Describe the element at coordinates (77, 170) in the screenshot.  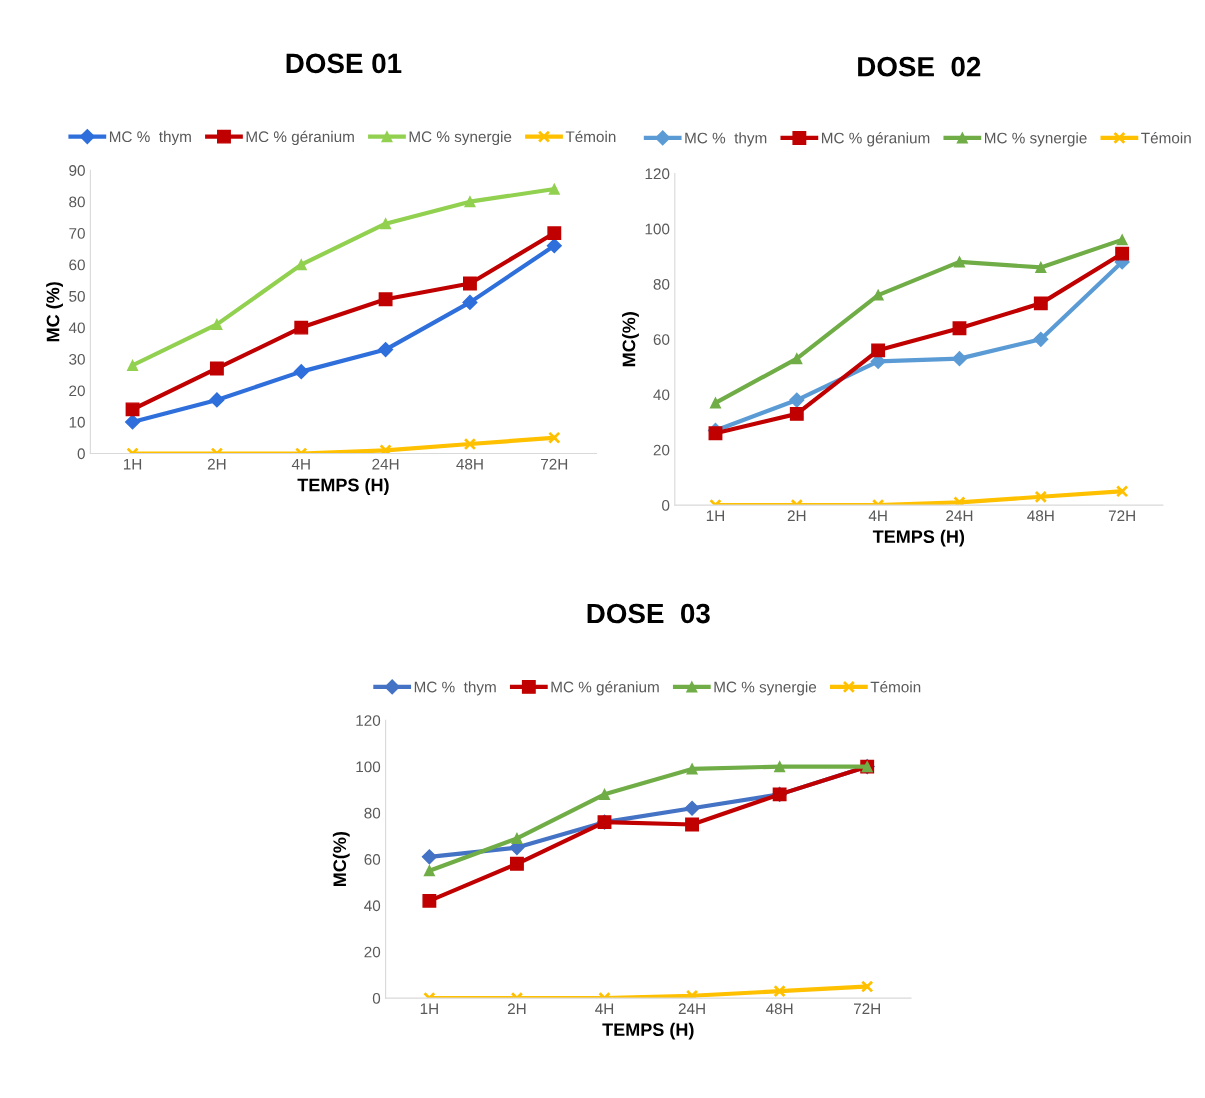
I see `y-tick-label: 90` at that location.